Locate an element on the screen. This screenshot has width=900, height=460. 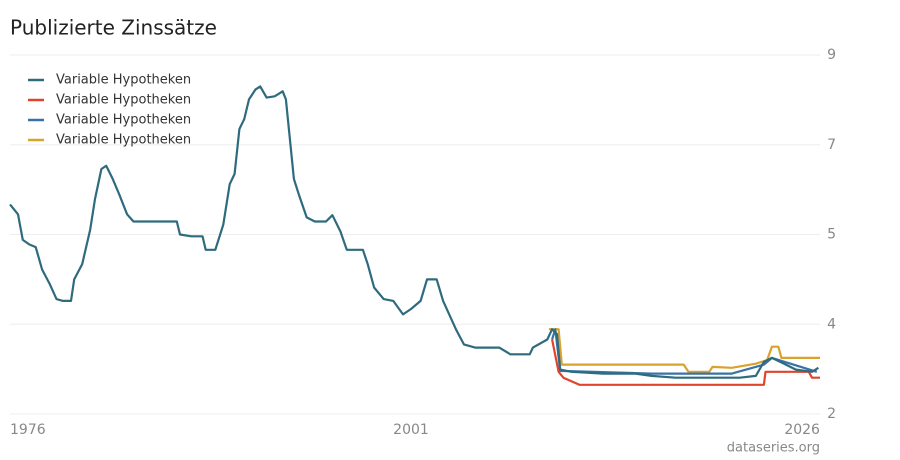
y-tick-label: 5 is located at coordinates (831, 235).